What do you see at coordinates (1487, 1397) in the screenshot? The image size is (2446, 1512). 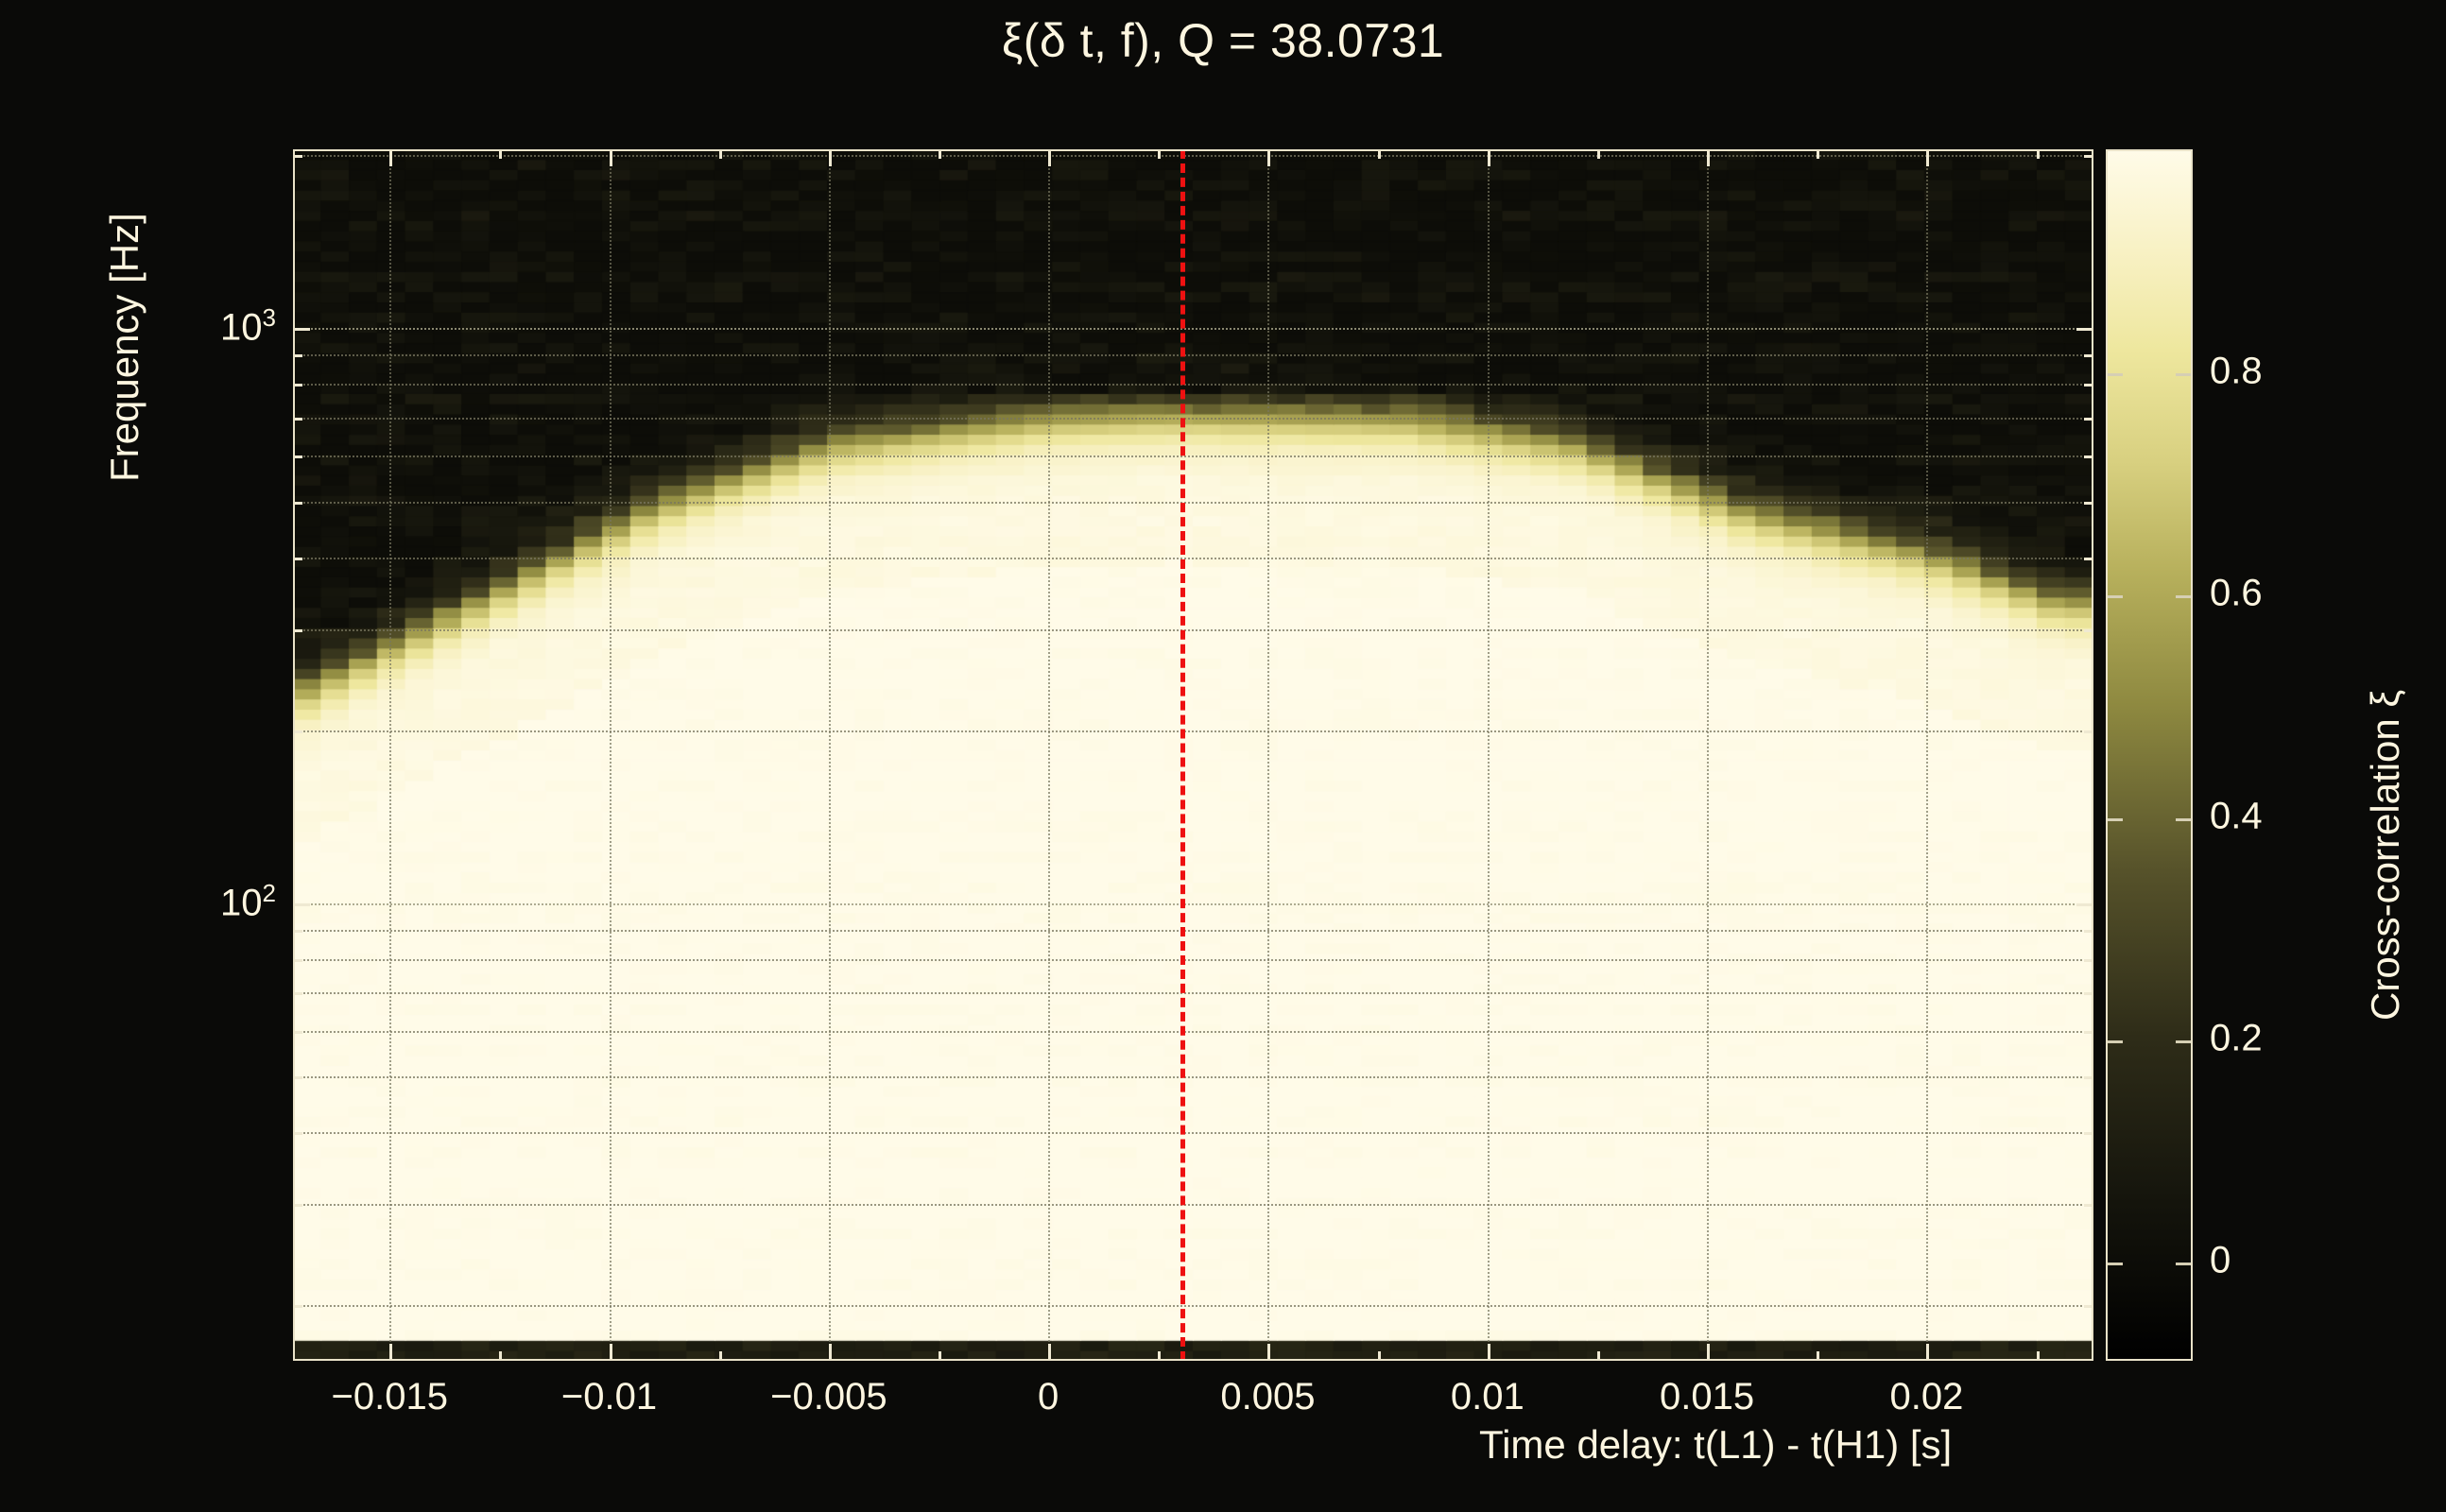 I see `x-axis-tick-label: 0.01` at bounding box center [1487, 1397].